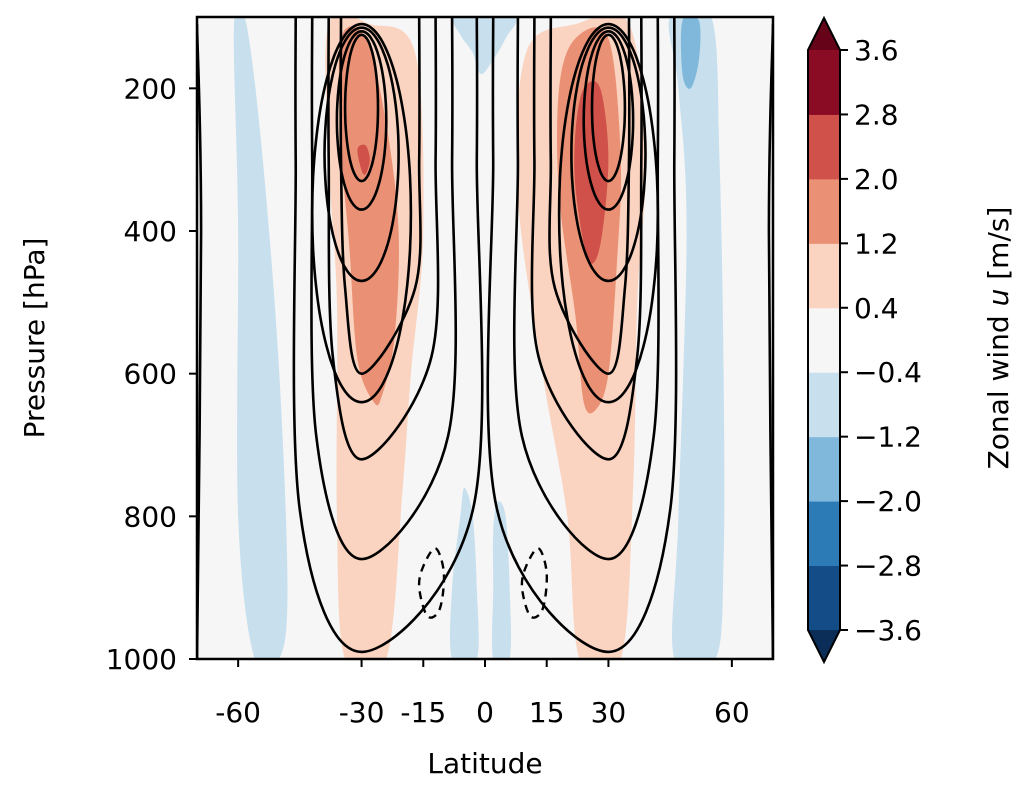 This screenshot has height=792, width=1033. What do you see at coordinates (888, 501) in the screenshot?
I see `colorbar-tick-label: −2.0` at bounding box center [888, 501].